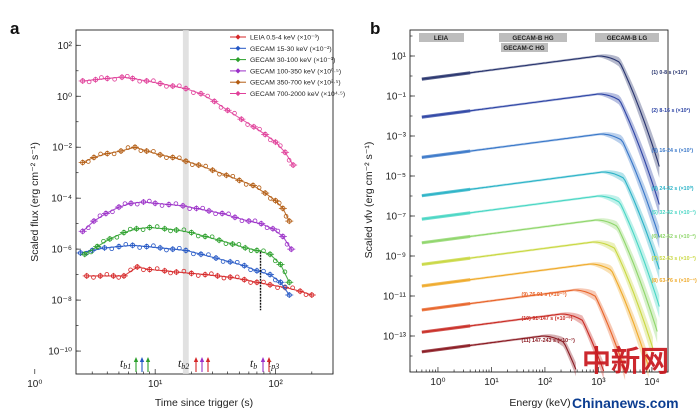  What do you see at coordinates (627, 37) in the screenshot?
I see `band-gecam-b-lg-box` at bounding box center [627, 37].